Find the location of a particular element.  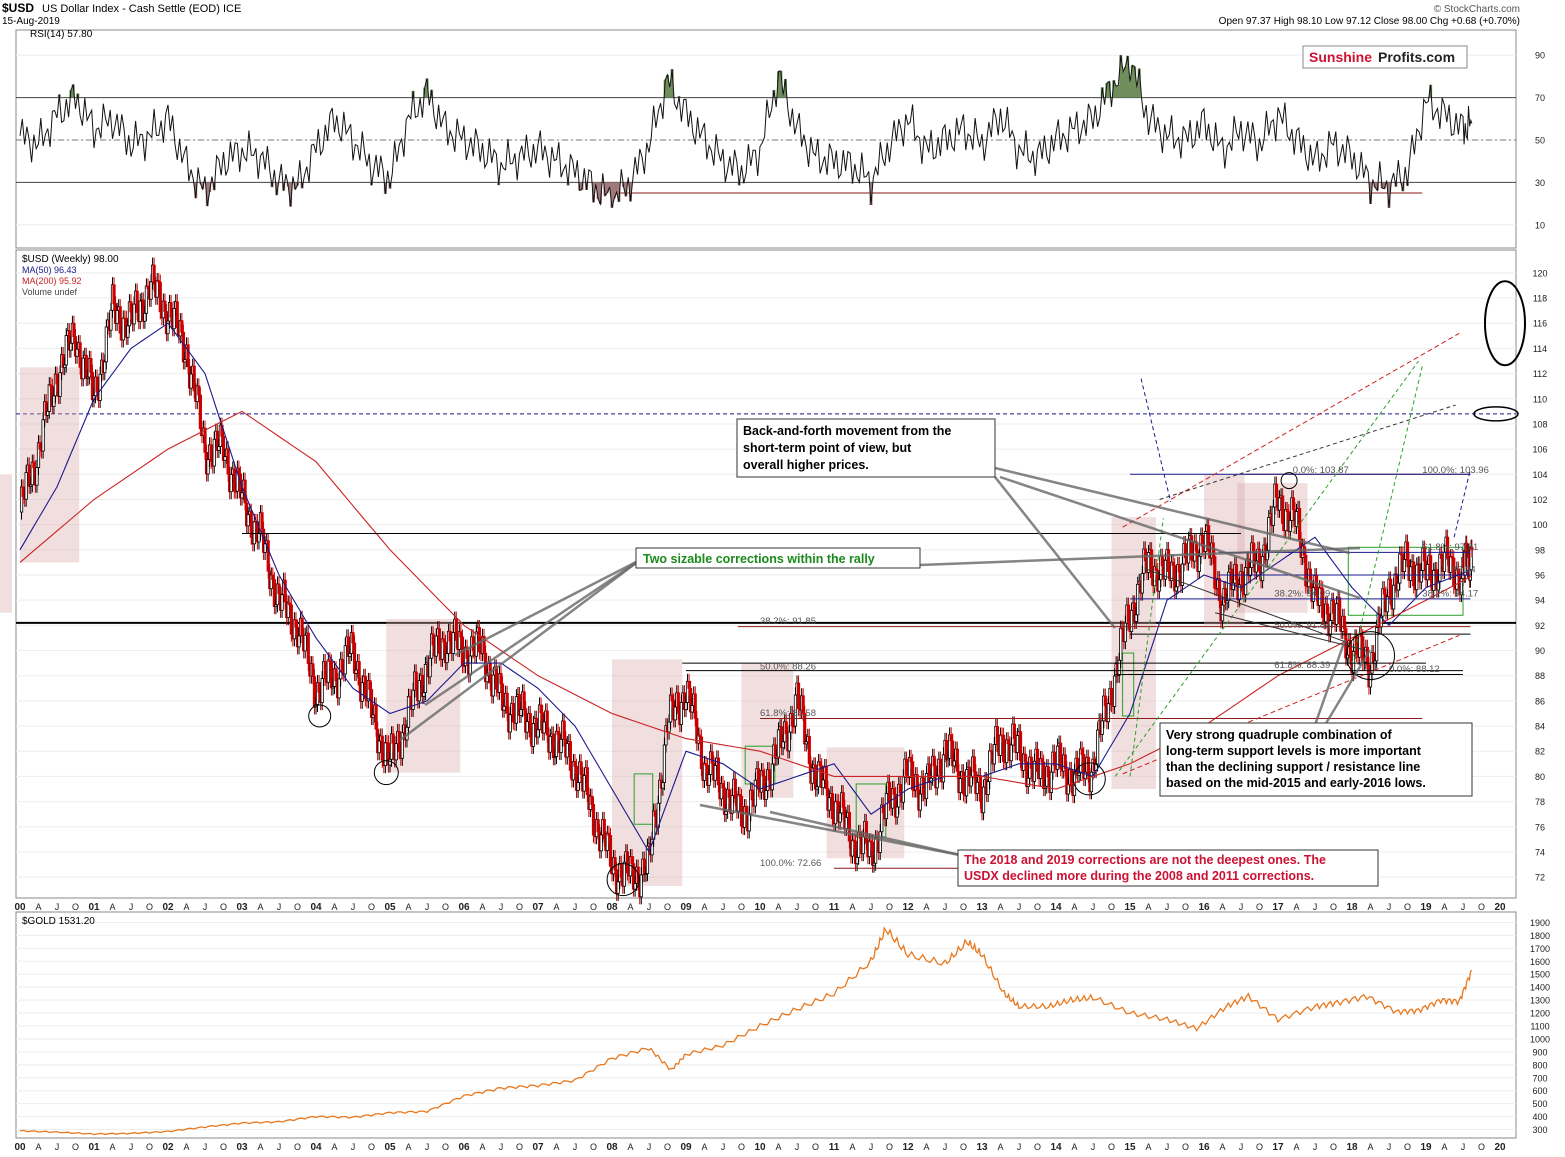

callout-pointer-line is located at coordinates (1330, 682).